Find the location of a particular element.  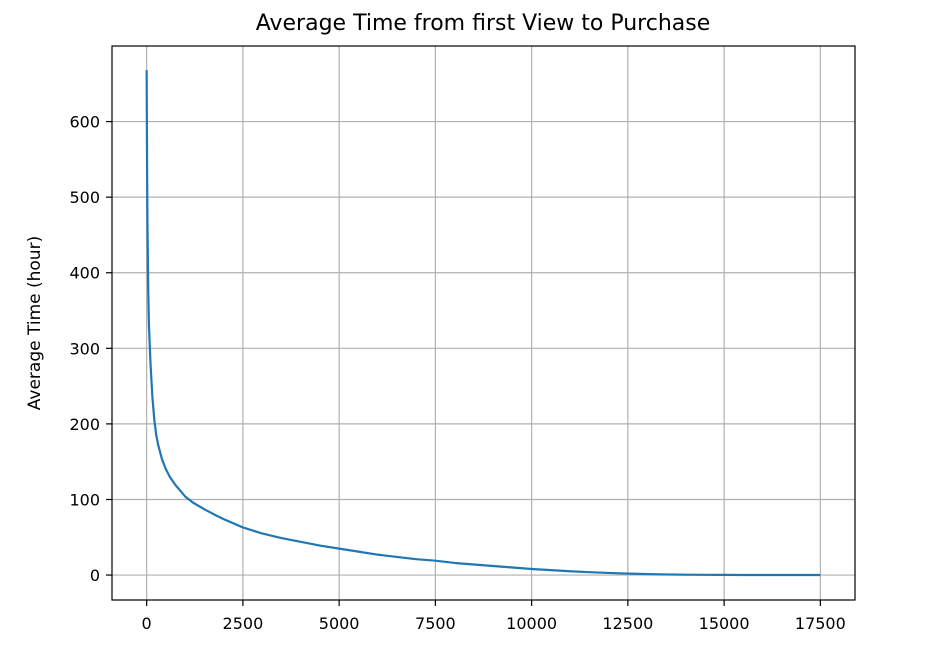

y-tick-label: 400 is located at coordinates (84, 273).